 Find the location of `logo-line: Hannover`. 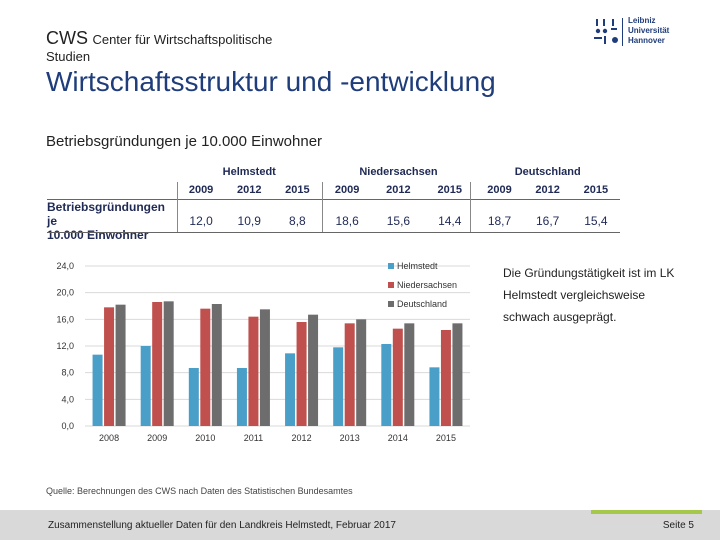

logo-line: Hannover is located at coordinates (646, 40).